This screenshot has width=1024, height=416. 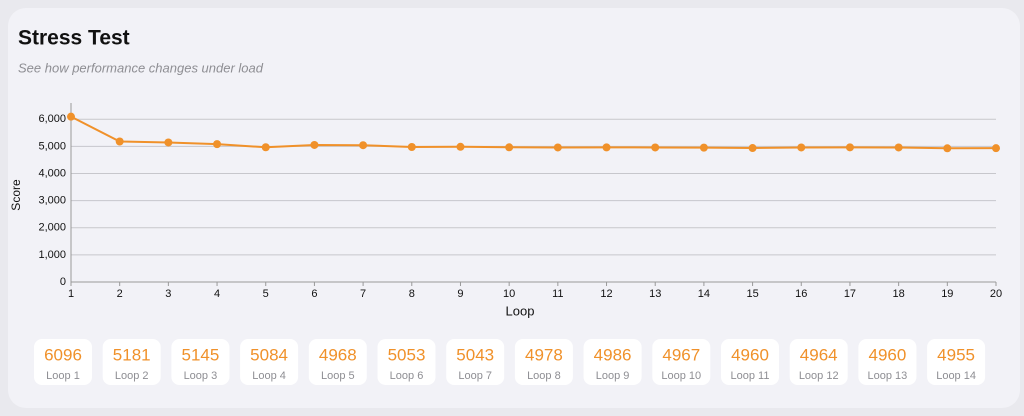 I want to click on y-tick-label: 1,000, so click(x=52, y=255).